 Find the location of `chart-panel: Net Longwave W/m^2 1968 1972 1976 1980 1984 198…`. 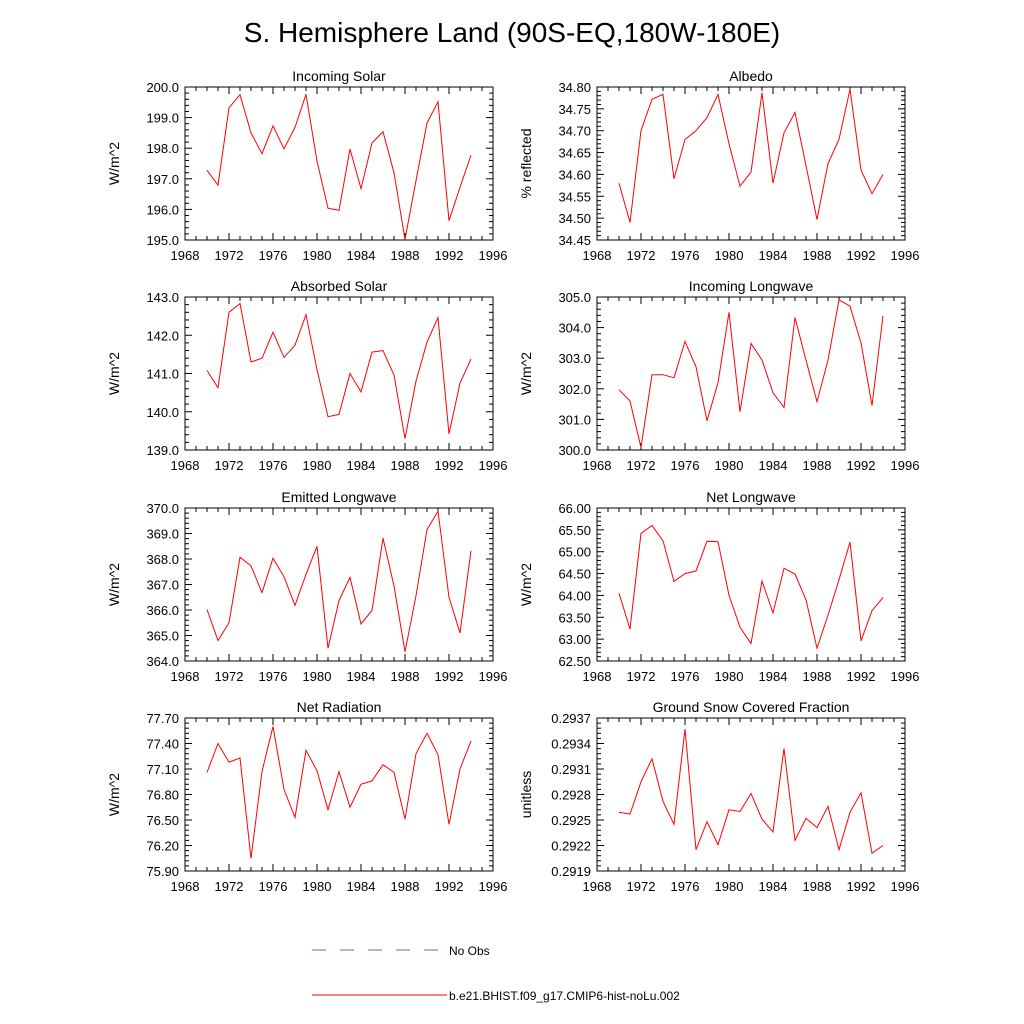

chart-panel: Net Longwave W/m^2 1968 1972 1976 1980 1984 198… is located at coordinates (718, 586).